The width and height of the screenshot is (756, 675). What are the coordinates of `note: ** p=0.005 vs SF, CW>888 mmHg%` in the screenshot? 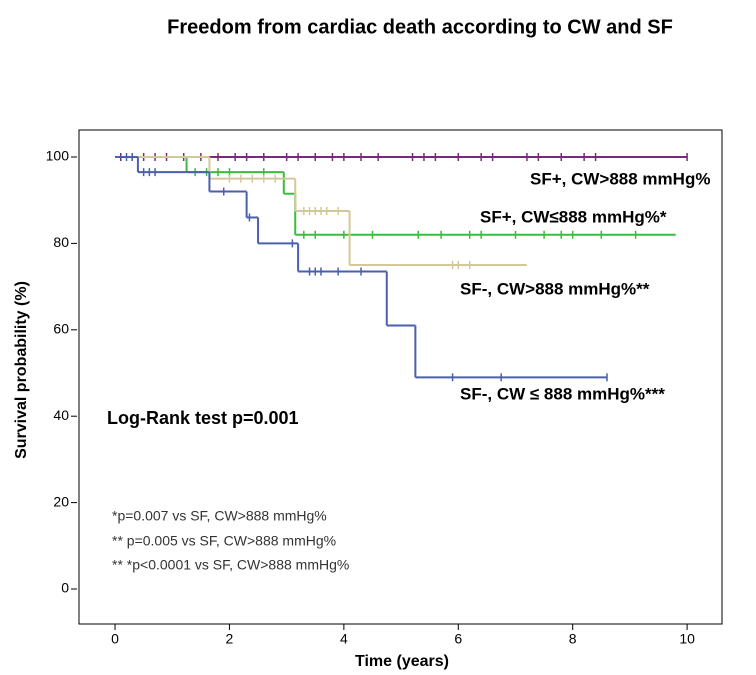 It's located at (224, 541).